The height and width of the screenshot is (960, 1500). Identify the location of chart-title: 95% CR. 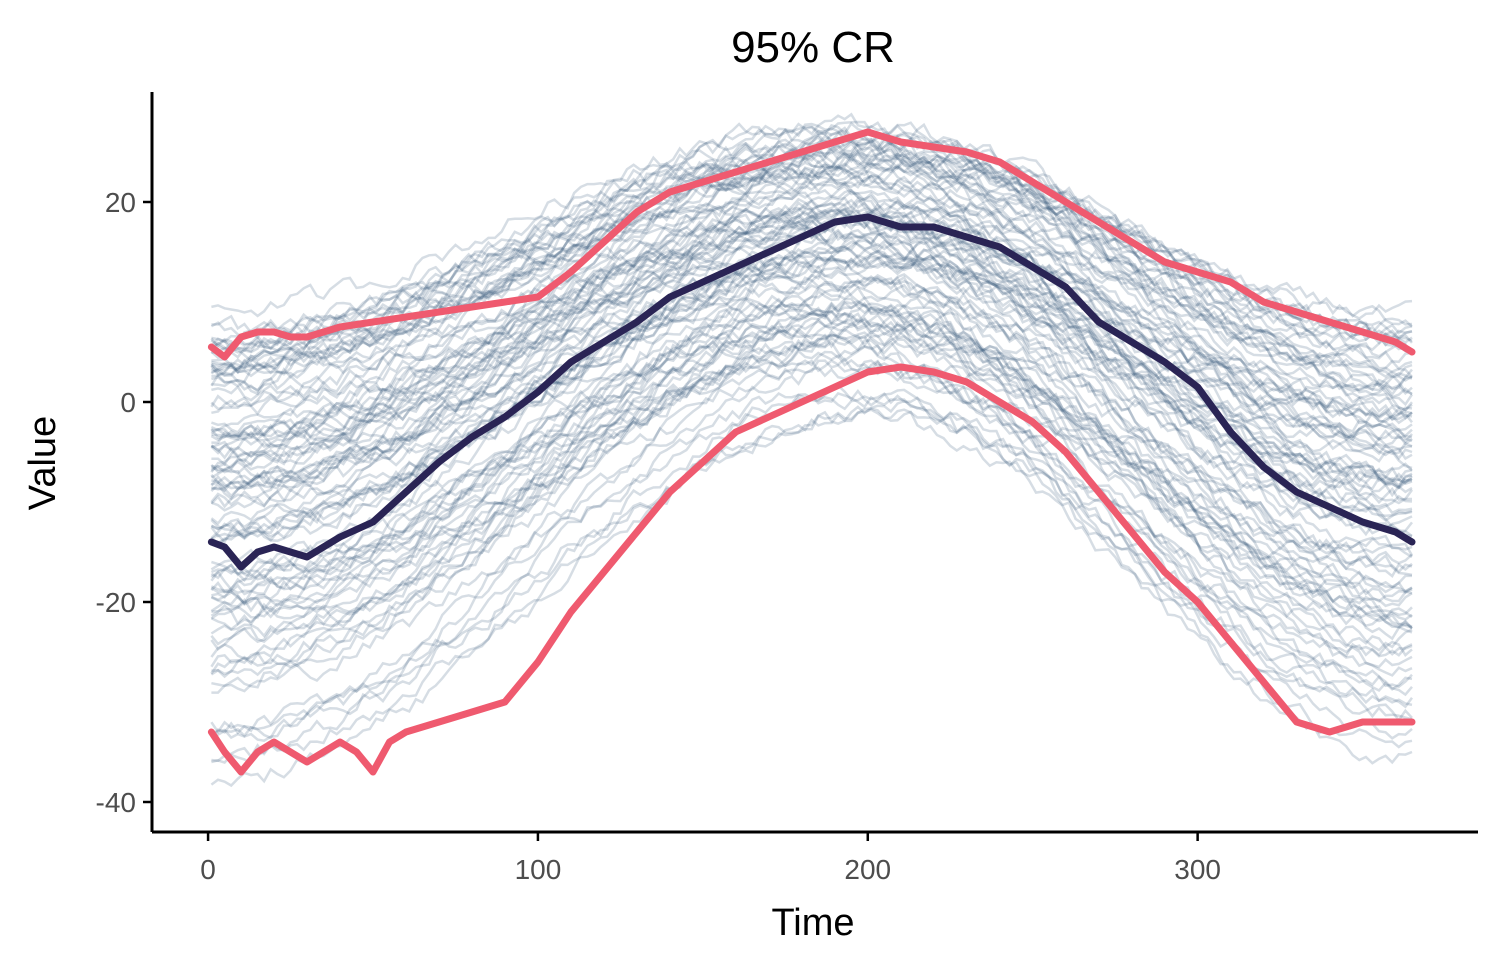
(813, 47).